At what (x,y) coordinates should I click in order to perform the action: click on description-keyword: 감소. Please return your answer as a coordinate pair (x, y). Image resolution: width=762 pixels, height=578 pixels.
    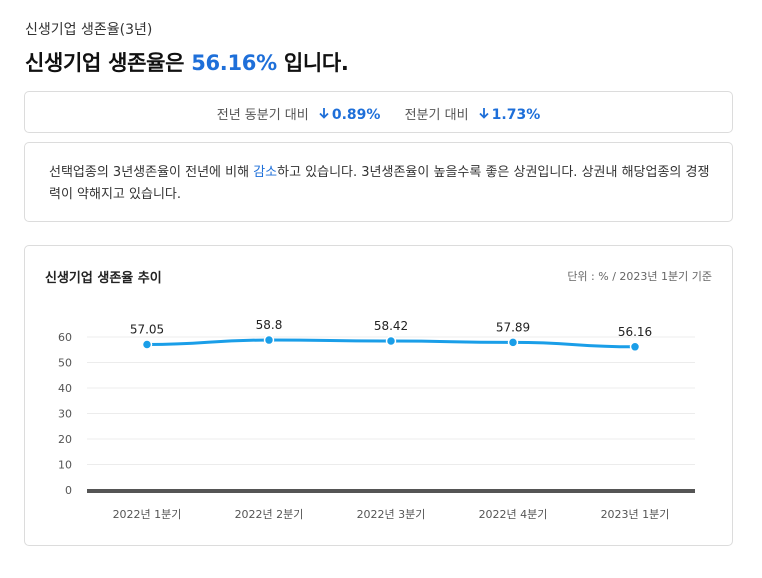
    Looking at the image, I should click on (265, 172).